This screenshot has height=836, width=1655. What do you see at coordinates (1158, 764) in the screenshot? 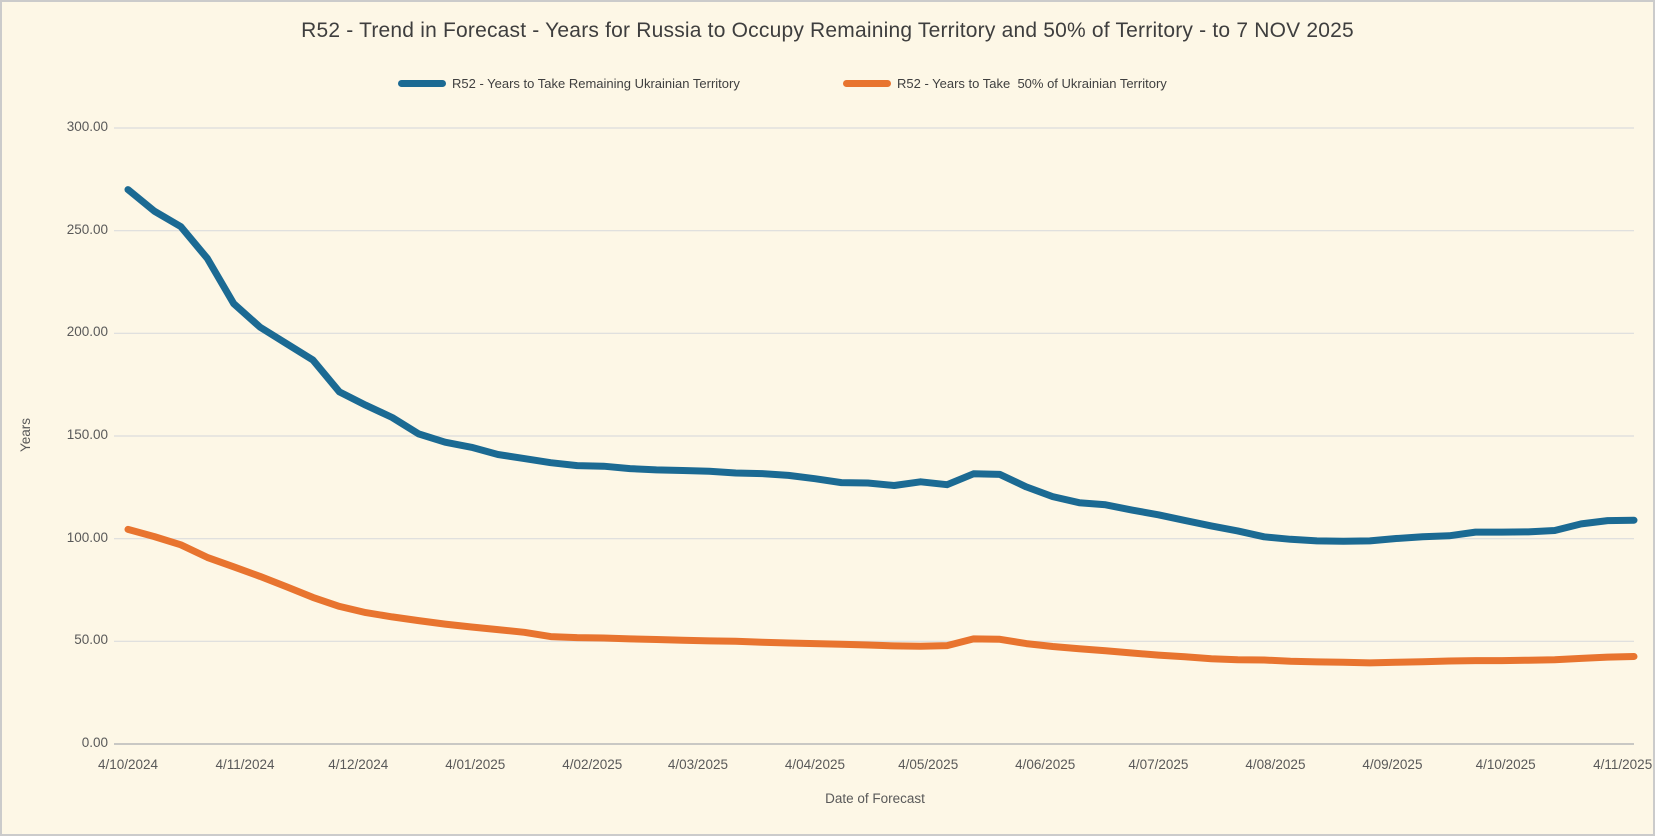
I see `x-tick-label: 4/07/2025` at bounding box center [1158, 764].